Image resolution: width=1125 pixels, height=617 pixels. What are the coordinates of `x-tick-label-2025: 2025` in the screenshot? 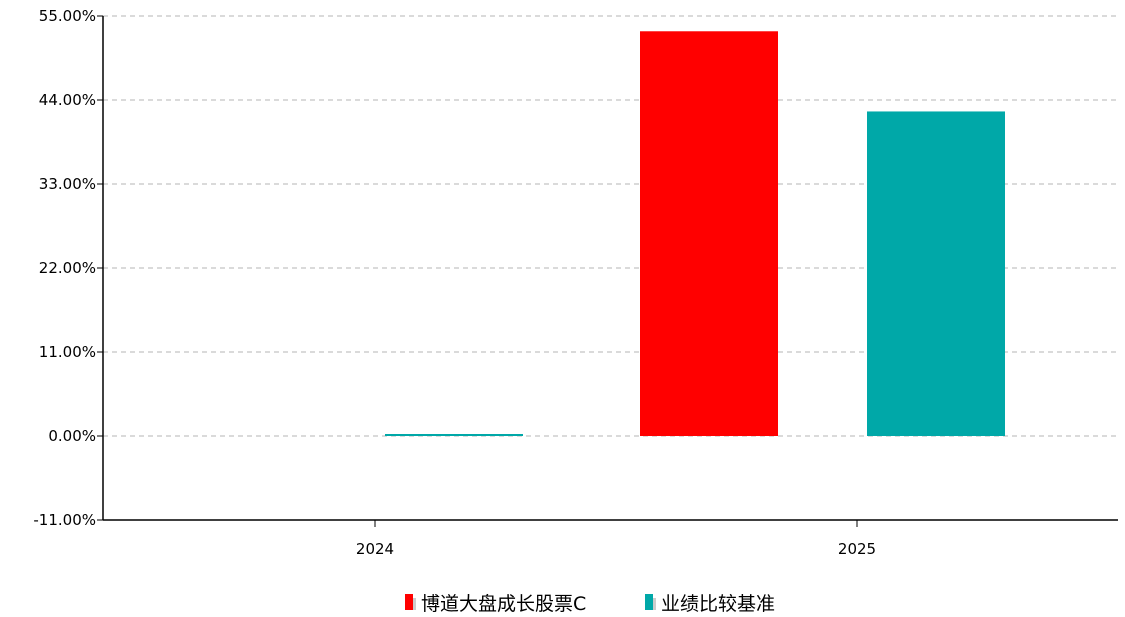 It's located at (857, 549).